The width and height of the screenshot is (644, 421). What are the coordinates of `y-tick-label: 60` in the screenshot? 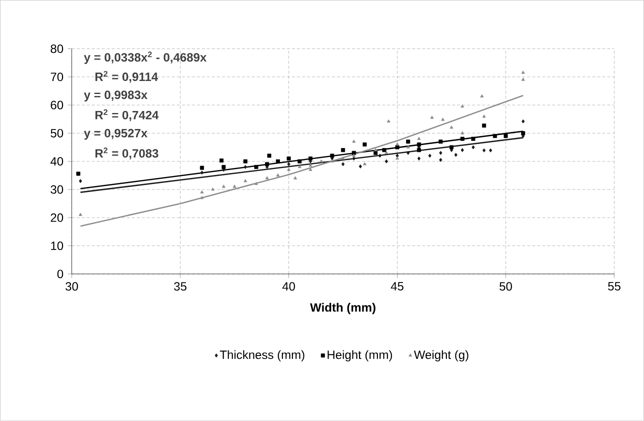 It's located at (57, 105).